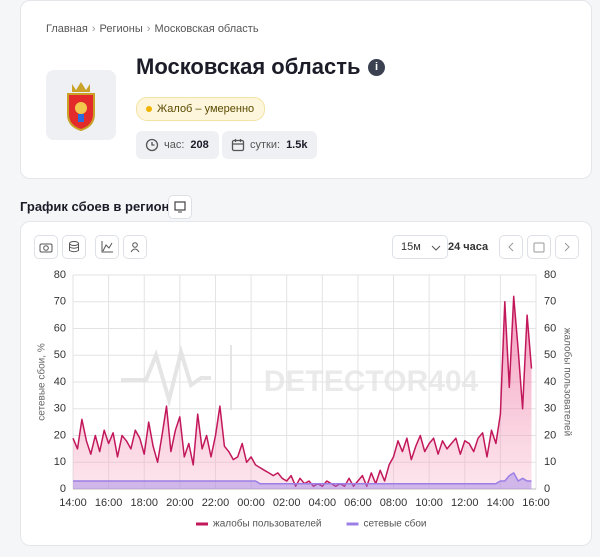 Image resolution: width=600 pixels, height=557 pixels. I want to click on next-button, so click(567, 247).